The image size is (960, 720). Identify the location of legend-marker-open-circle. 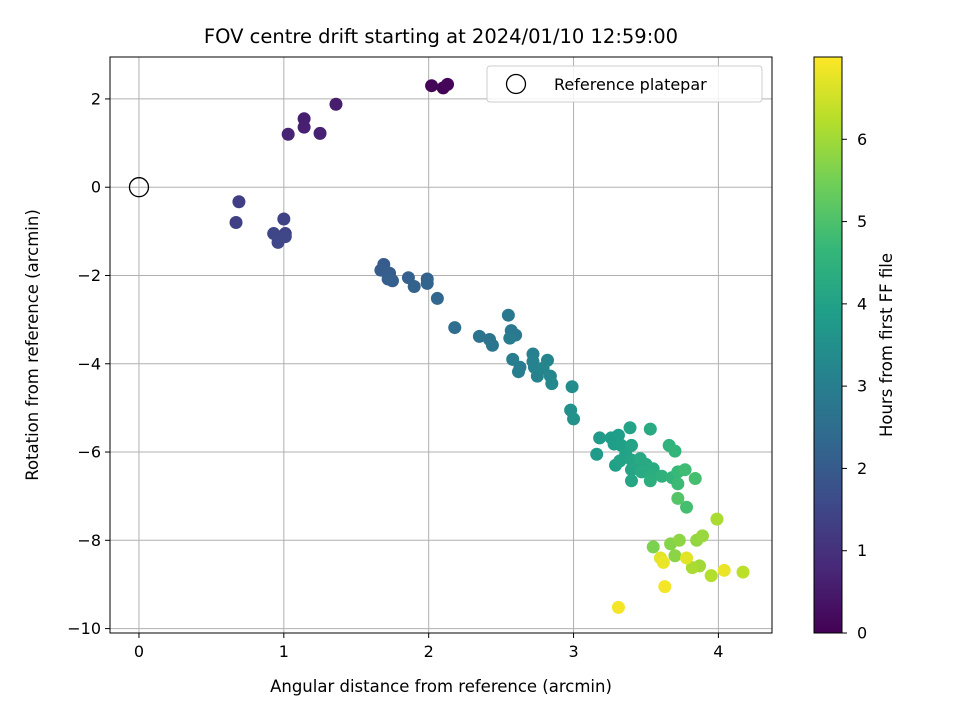
(516, 84).